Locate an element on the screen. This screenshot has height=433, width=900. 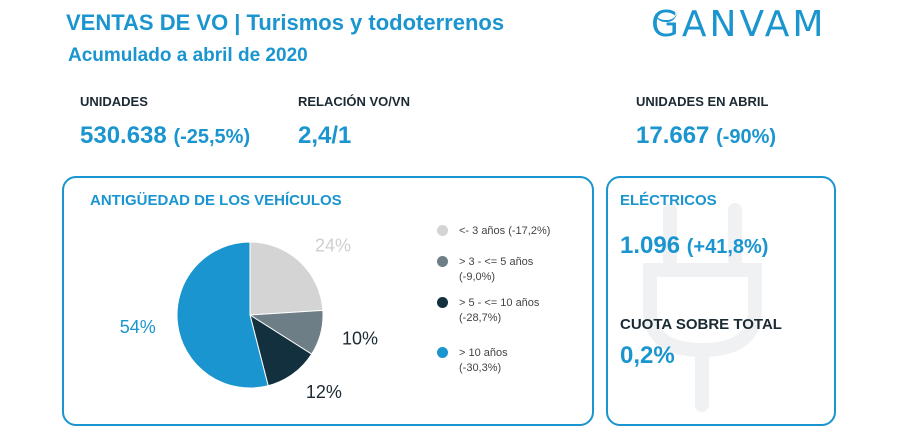
kpi-unidades-value: 530.638 (-25,5%) is located at coordinates (165, 136).